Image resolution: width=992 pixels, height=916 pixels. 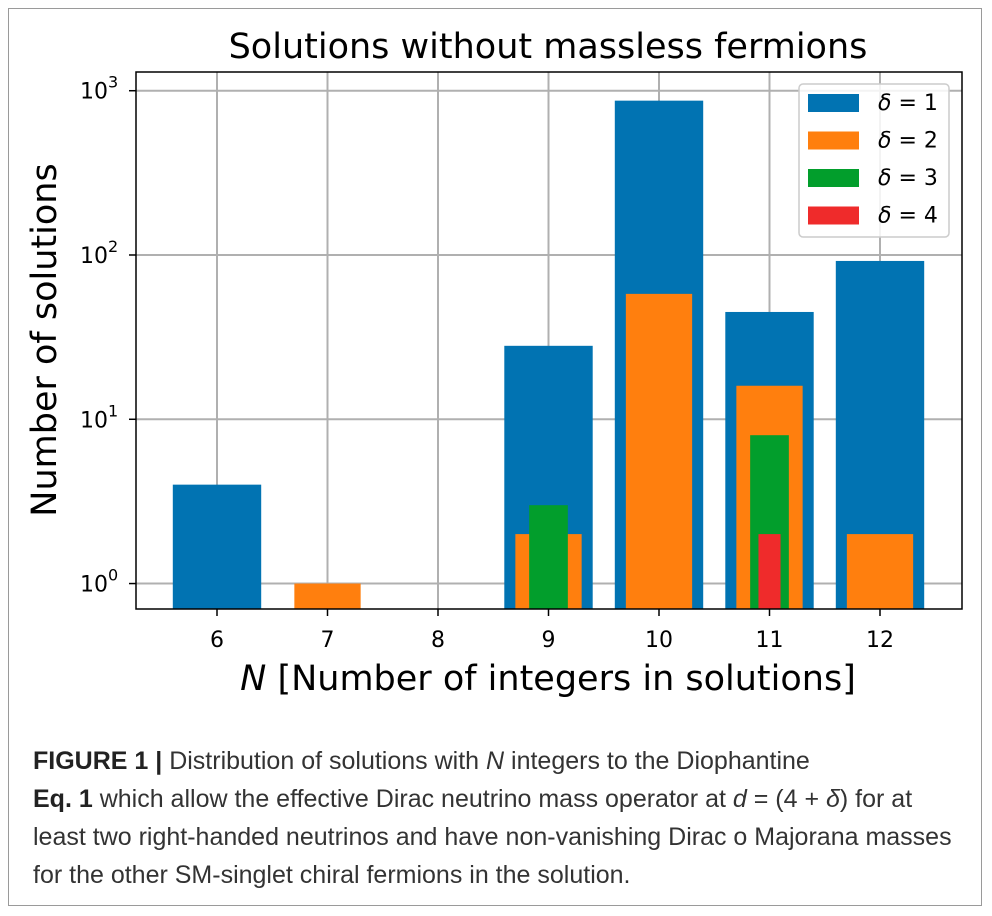 What do you see at coordinates (328, 640) in the screenshot?
I see `x-tick-label: 7` at bounding box center [328, 640].